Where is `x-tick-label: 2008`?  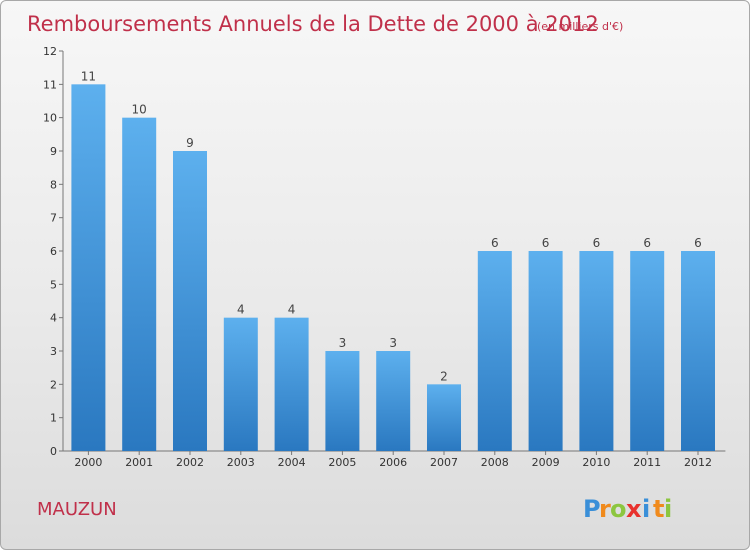
x-tick-label: 2008 is located at coordinates (495, 462).